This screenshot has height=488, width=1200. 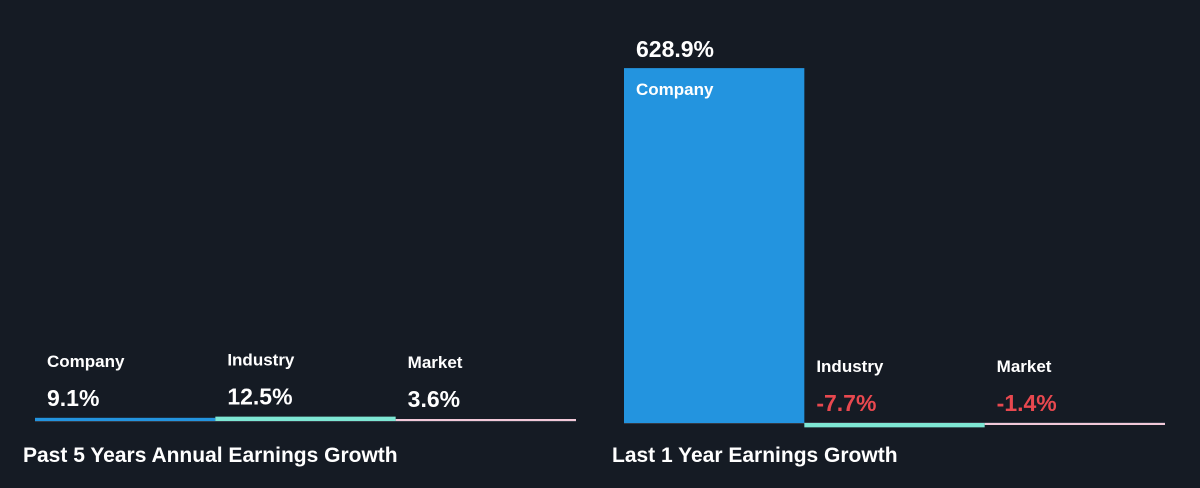 What do you see at coordinates (305, 418) in the screenshot?
I see `bar-industry-past-5-years` at bounding box center [305, 418].